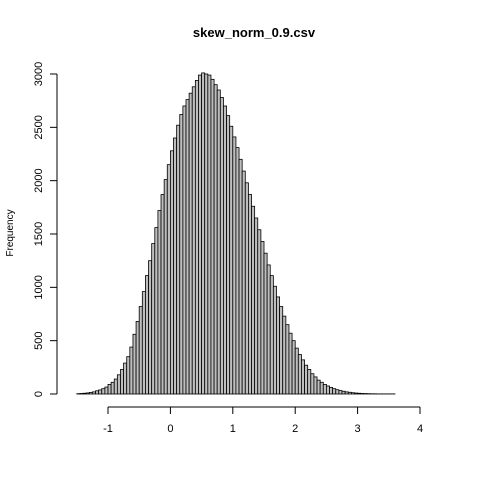  I want to click on x-axis: -1 0 1 2 3 4, so click(263, 420).